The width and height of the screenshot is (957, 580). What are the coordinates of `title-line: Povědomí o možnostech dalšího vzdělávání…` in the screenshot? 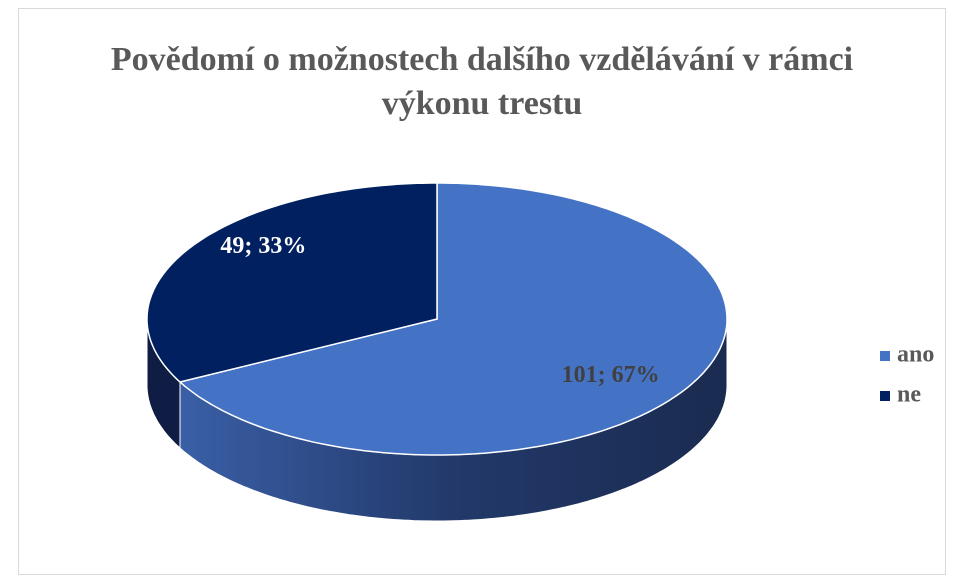 It's located at (482, 59).